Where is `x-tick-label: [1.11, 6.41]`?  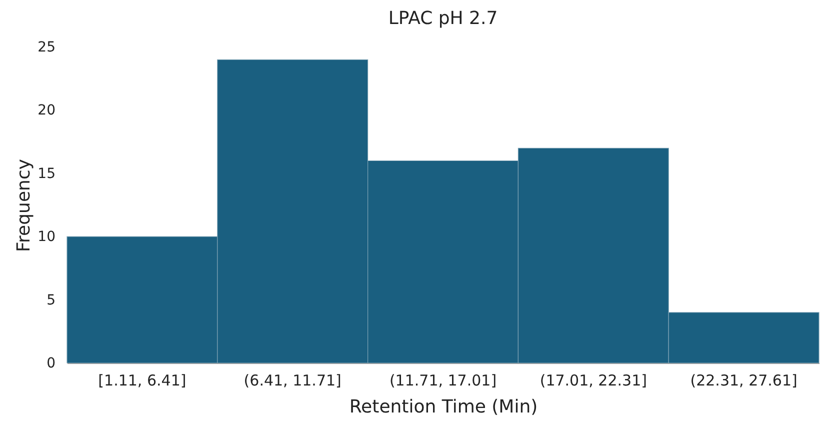
x-tick-label: [1.11, 6.41] is located at coordinates (142, 381).